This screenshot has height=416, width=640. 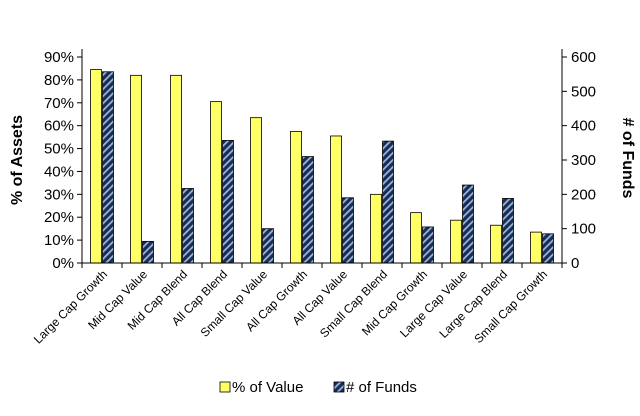 What do you see at coordinates (225, 387) in the screenshot?
I see `legend-swatch-value` at bounding box center [225, 387].